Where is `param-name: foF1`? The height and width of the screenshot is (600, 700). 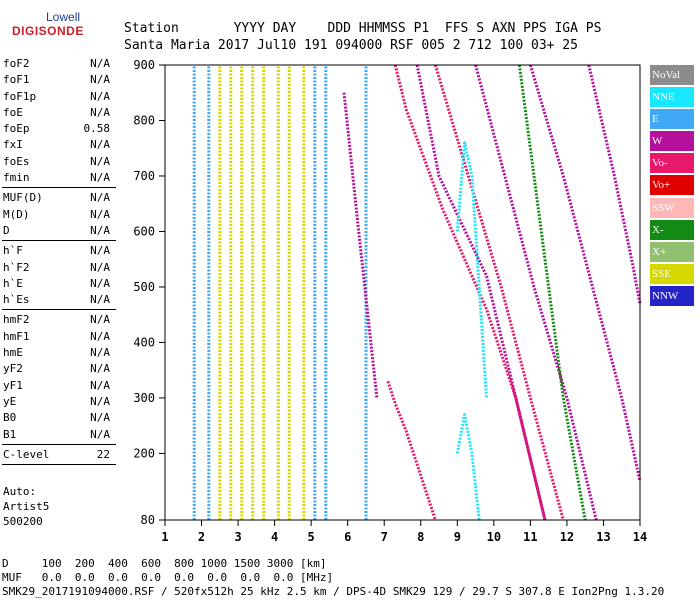 param-name: foF1 is located at coordinates (16, 80).